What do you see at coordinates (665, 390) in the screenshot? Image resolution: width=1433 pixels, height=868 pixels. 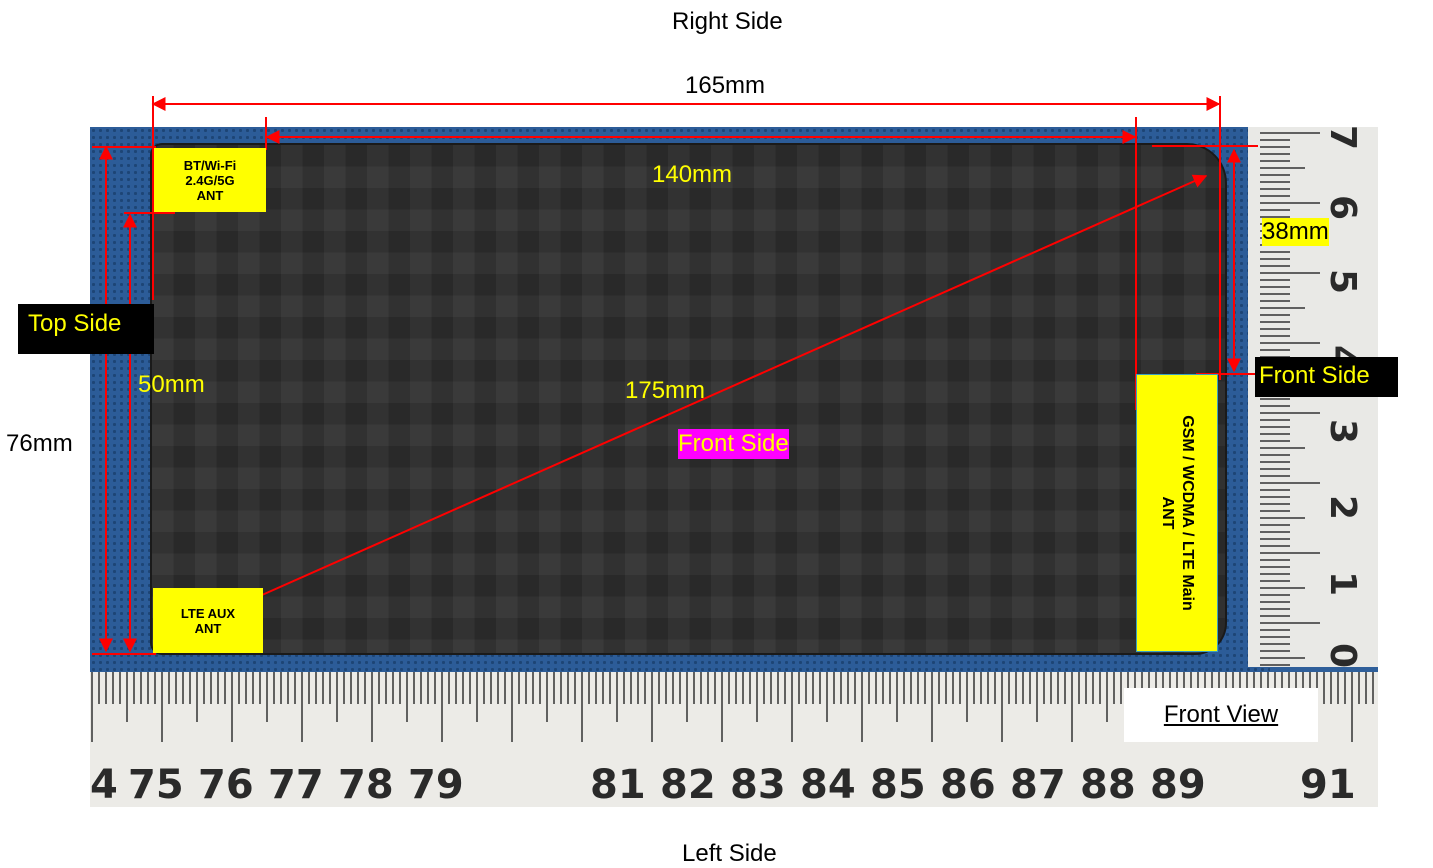 I see `dim-175-label: 175mm` at bounding box center [665, 390].